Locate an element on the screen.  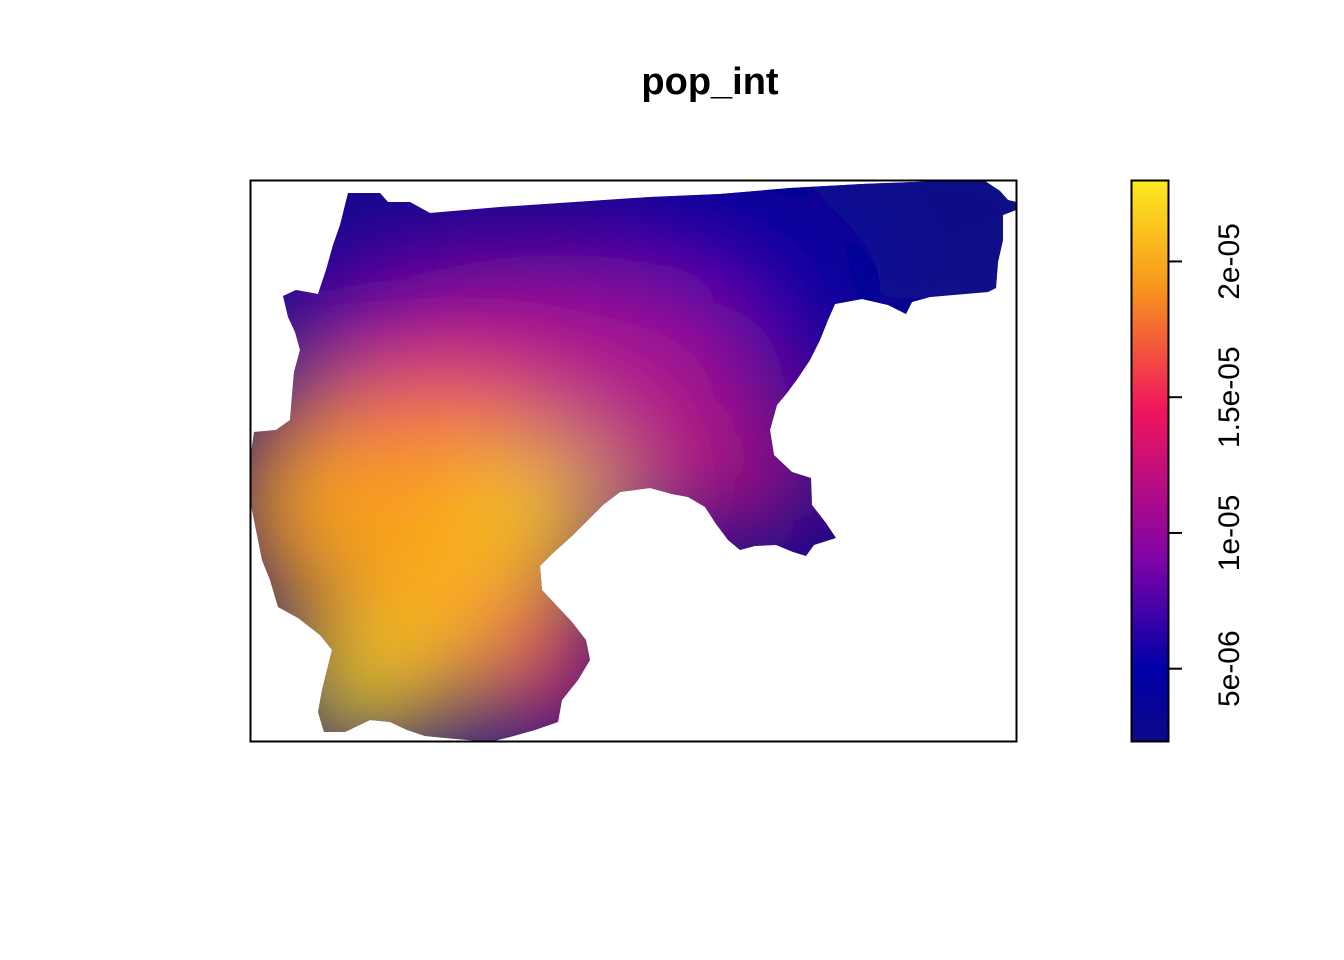
colorbar: 5e-06 1e-05 1.5e-05 2e-05 is located at coordinates (1188, 461).